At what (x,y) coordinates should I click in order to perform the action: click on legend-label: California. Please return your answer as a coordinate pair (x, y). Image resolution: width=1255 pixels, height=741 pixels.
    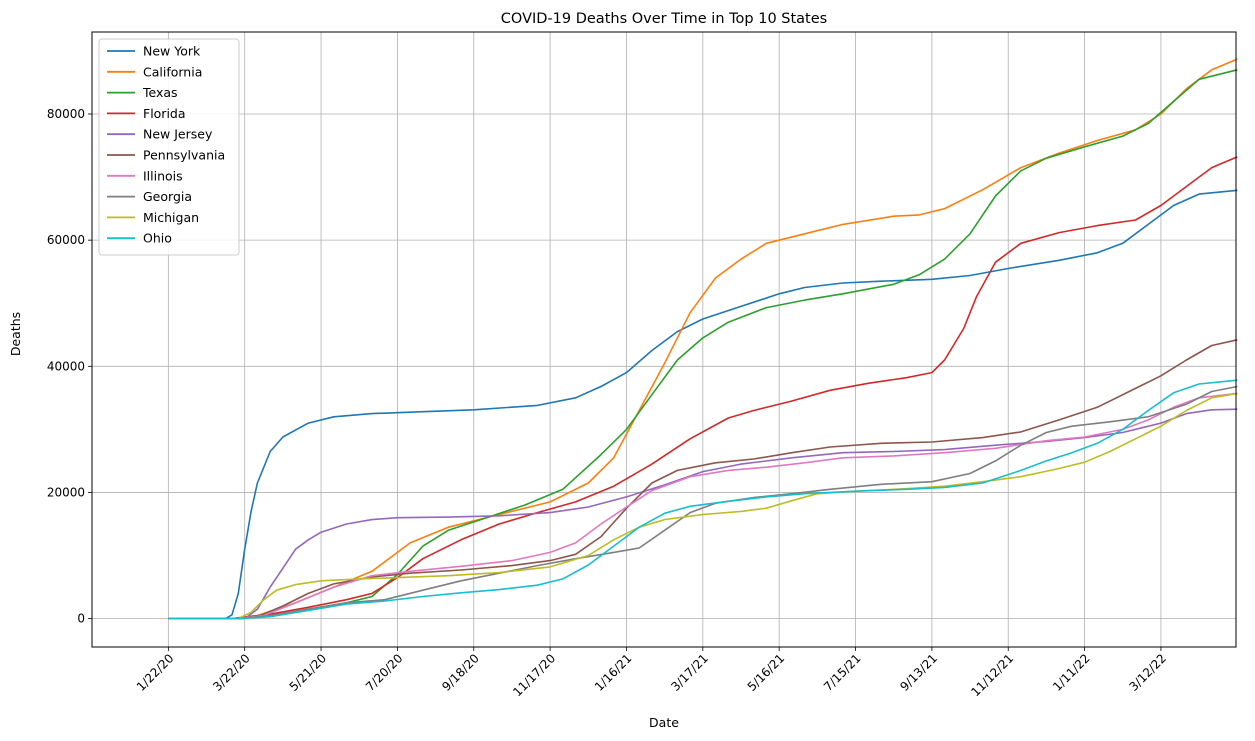
    Looking at the image, I should click on (172, 71).